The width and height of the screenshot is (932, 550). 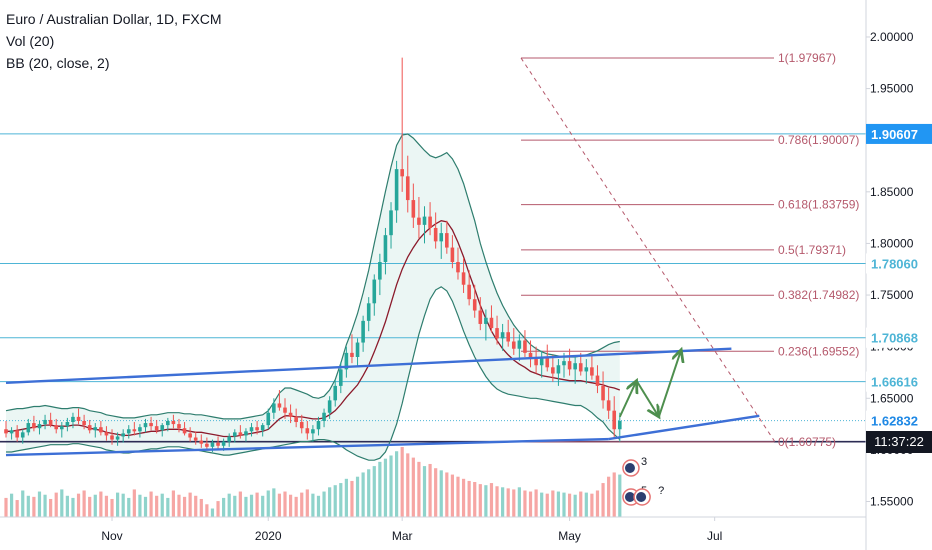 What do you see at coordinates (30, 41) in the screenshot?
I see `volume-indicator-label: Vol (20)` at bounding box center [30, 41].